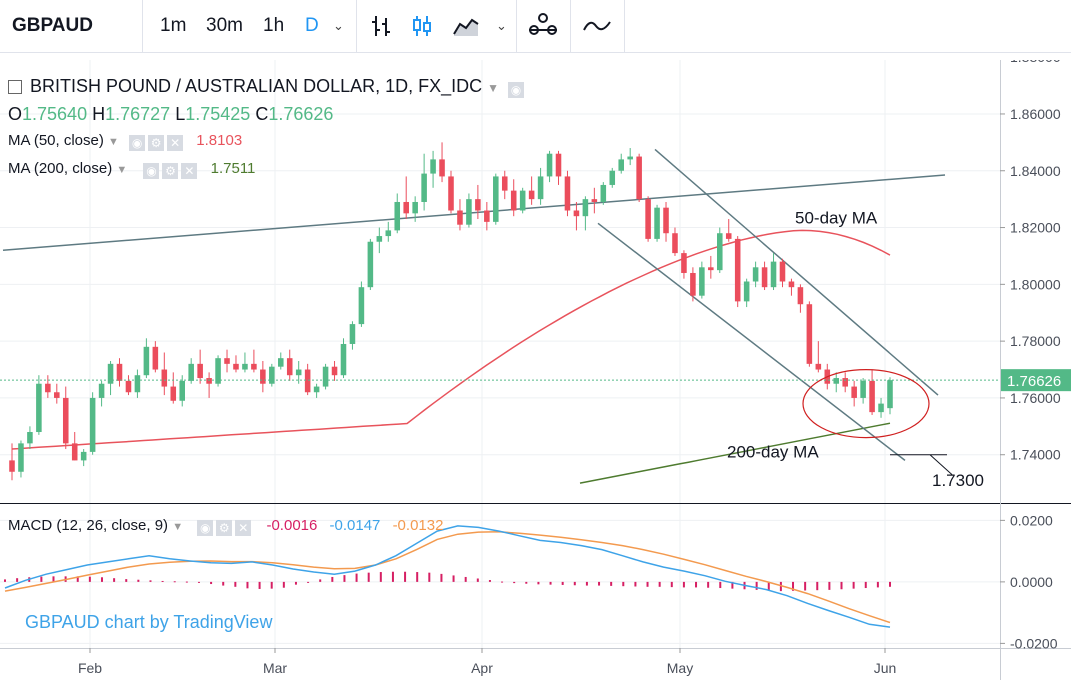  What do you see at coordinates (1035, 398) in the screenshot?
I see `price-axis-label: 1.76000` at bounding box center [1035, 398].